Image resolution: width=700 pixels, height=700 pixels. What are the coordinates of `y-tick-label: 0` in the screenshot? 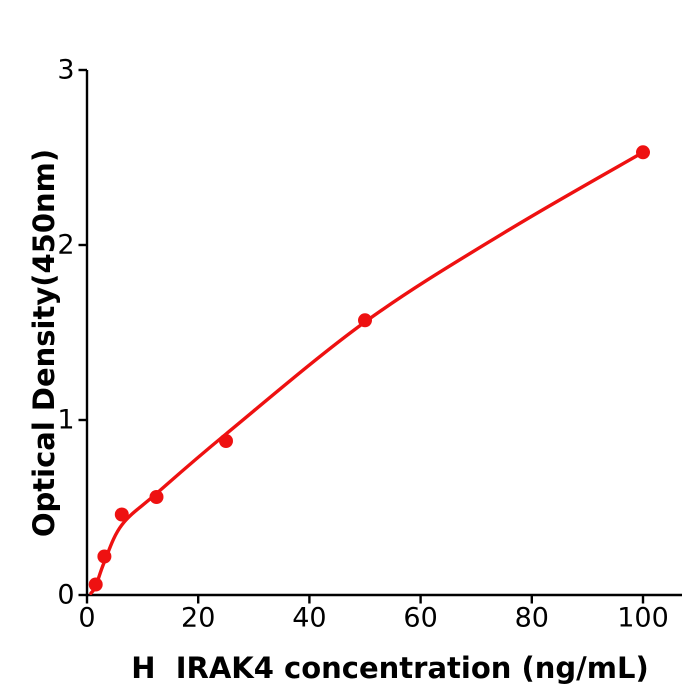 It's located at (65, 595).